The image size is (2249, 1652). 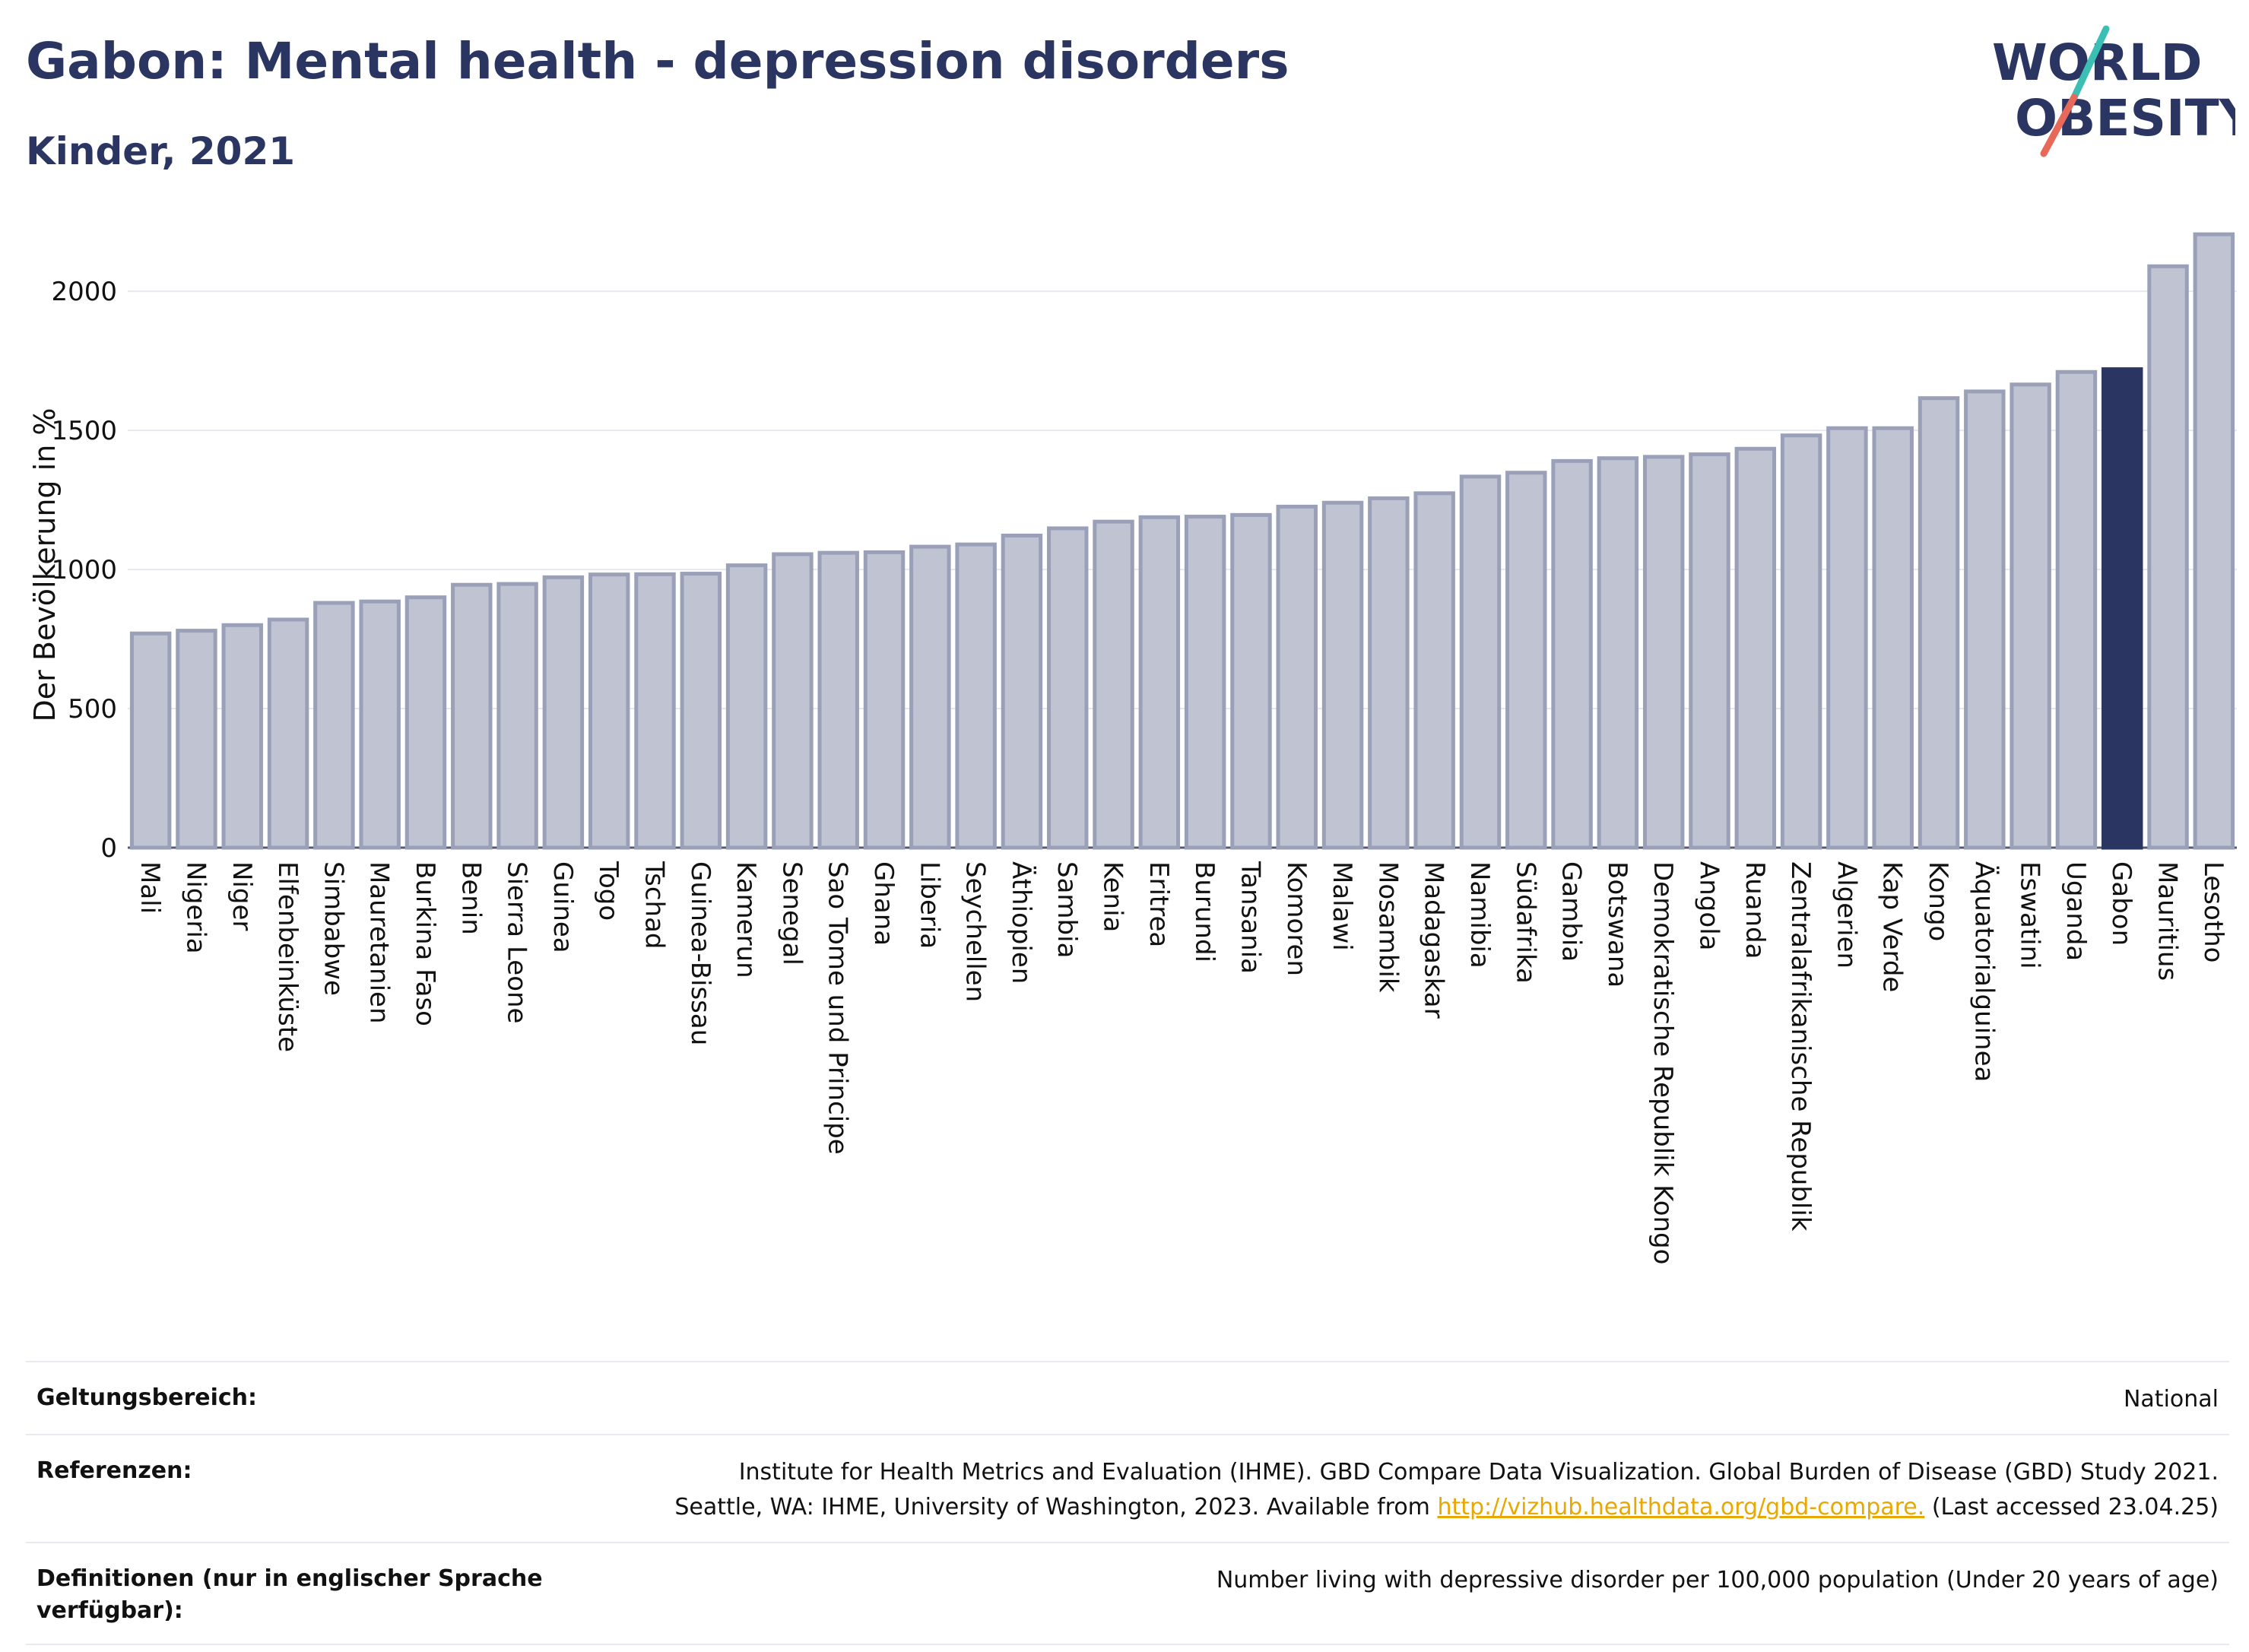 I want to click on x-tick-label: Madagaskar, so click(x=1434, y=940).